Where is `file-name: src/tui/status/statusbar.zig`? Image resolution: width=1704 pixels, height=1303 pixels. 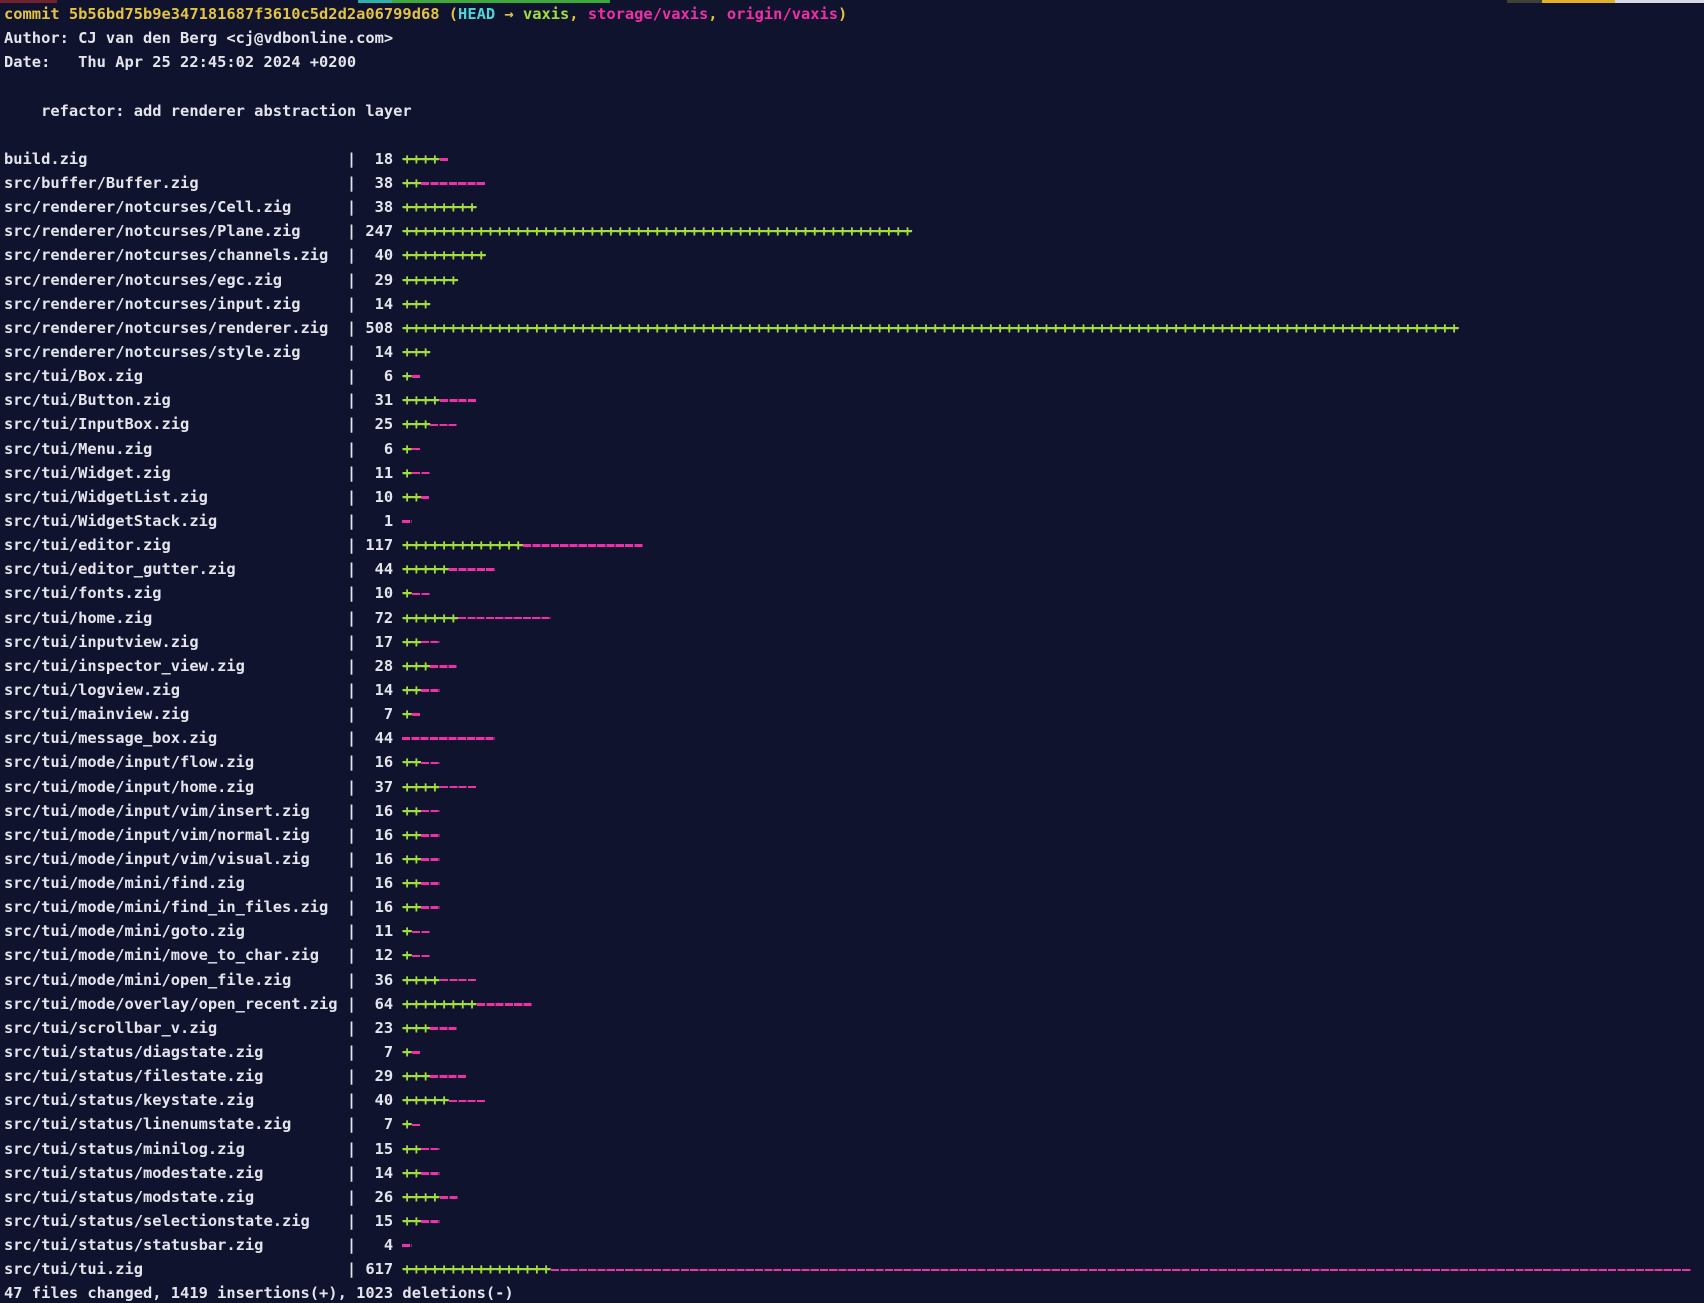 file-name: src/tui/status/statusbar.zig is located at coordinates (175, 1245).